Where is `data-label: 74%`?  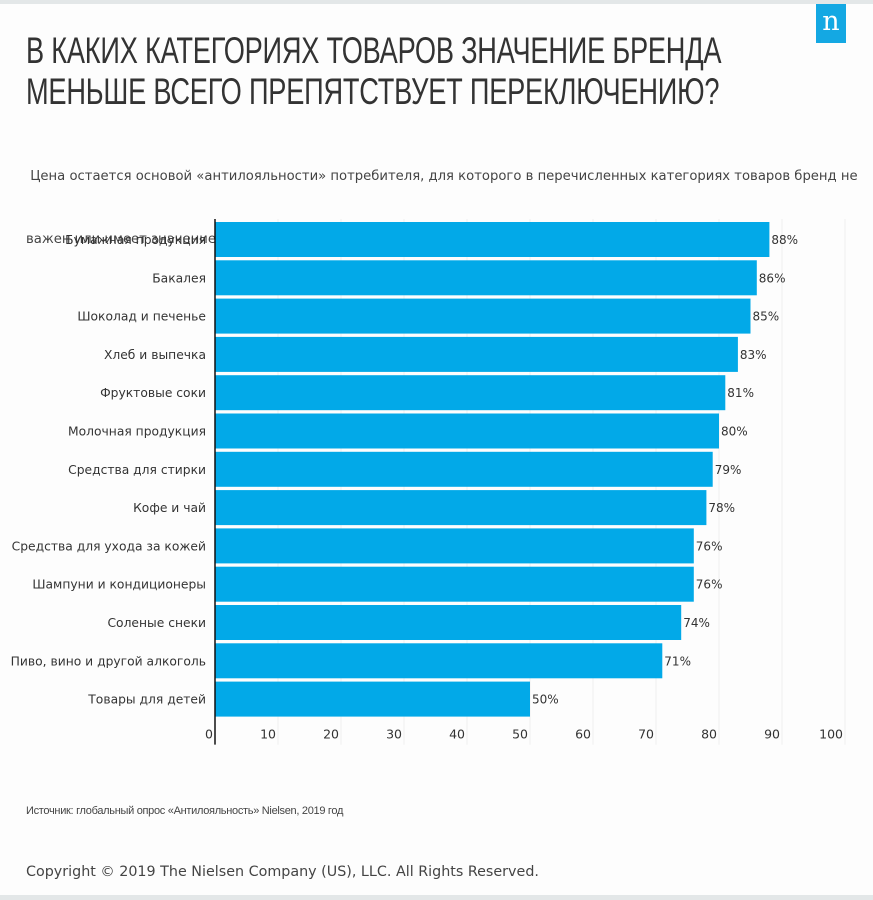 data-label: 74% is located at coordinates (696, 623).